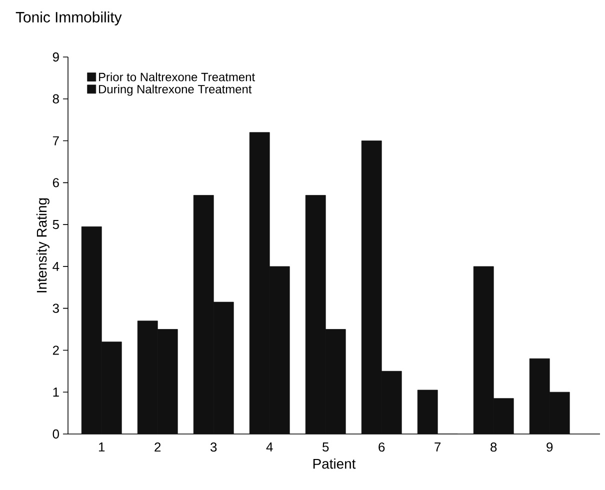  I want to click on y-tick-label: 7, so click(55, 141).